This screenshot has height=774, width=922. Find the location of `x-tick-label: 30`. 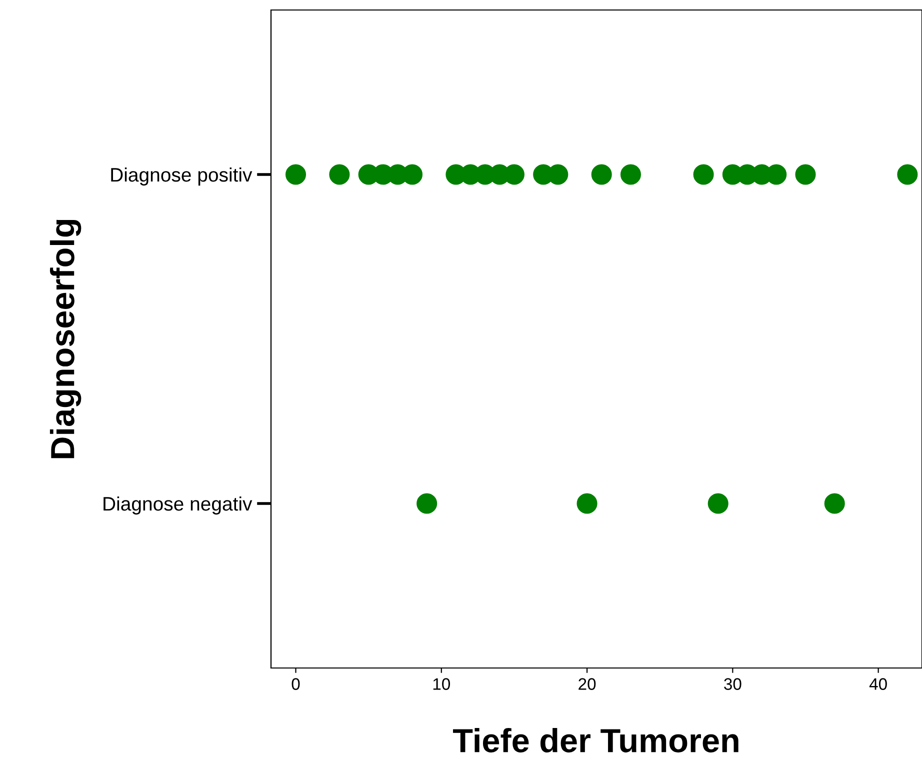

x-tick-label: 30 is located at coordinates (733, 684).